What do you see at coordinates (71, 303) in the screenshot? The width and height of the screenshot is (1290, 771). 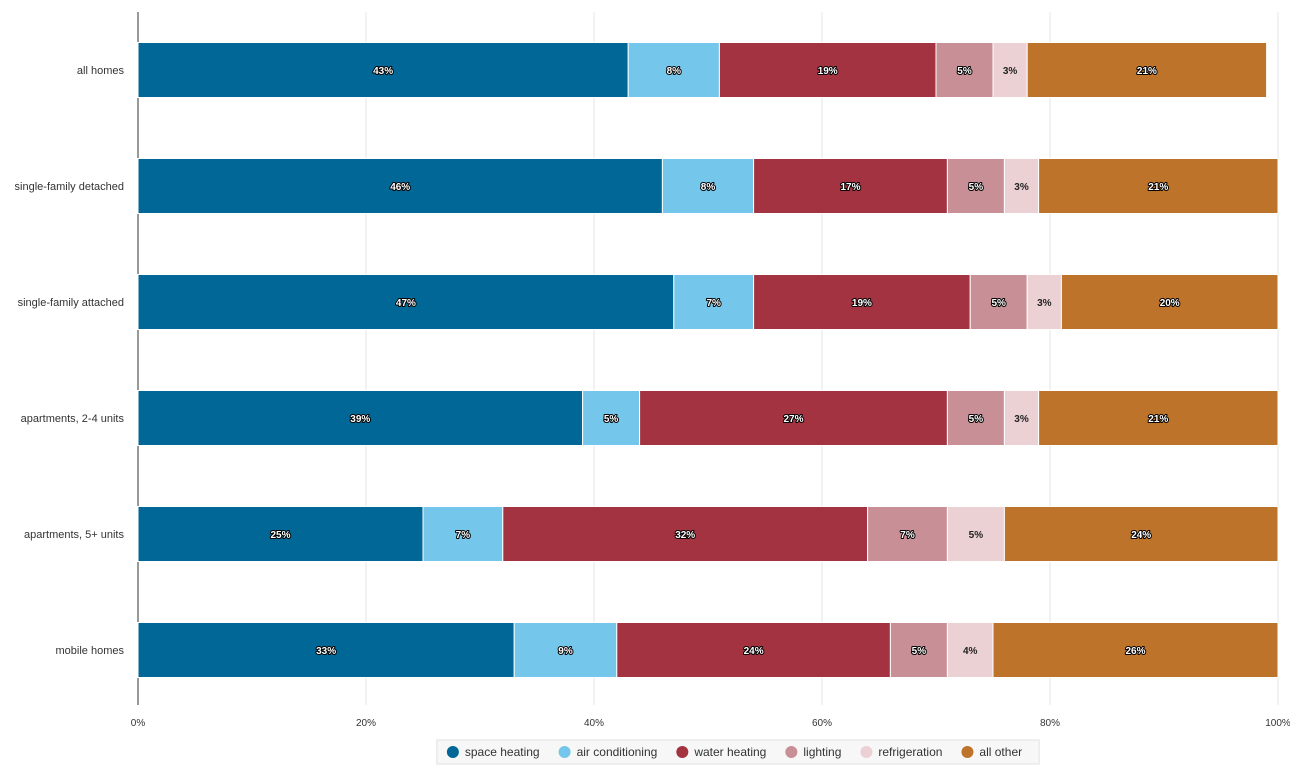 I see `category-label: single-family attached` at bounding box center [71, 303].